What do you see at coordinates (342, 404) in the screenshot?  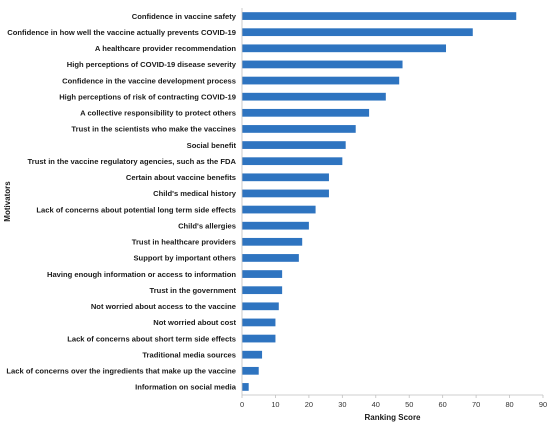 I see `x-tick-label: 30` at bounding box center [342, 404].